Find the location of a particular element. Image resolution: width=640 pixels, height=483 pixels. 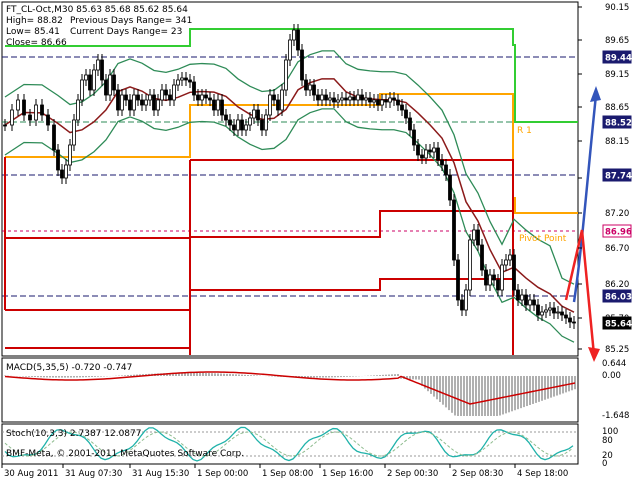

previous-days-range: Previous Days Range= 341 is located at coordinates (131, 21).